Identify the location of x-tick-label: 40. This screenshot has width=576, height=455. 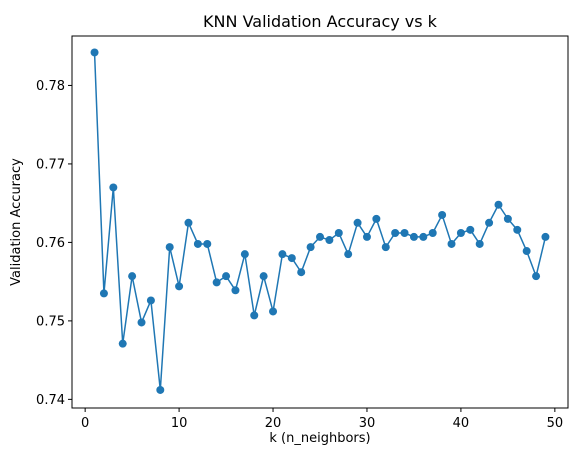
(461, 423).